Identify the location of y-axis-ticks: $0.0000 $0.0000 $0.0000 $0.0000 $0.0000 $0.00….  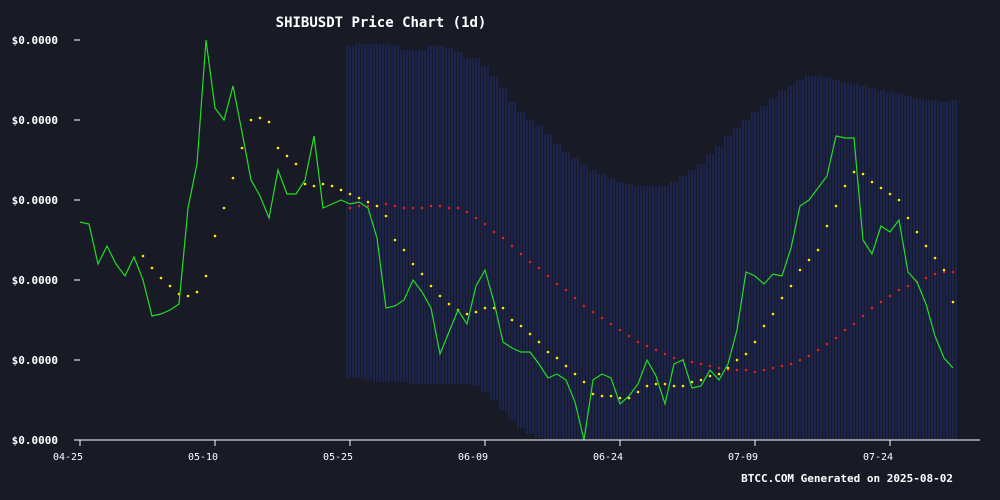
(46, 240).